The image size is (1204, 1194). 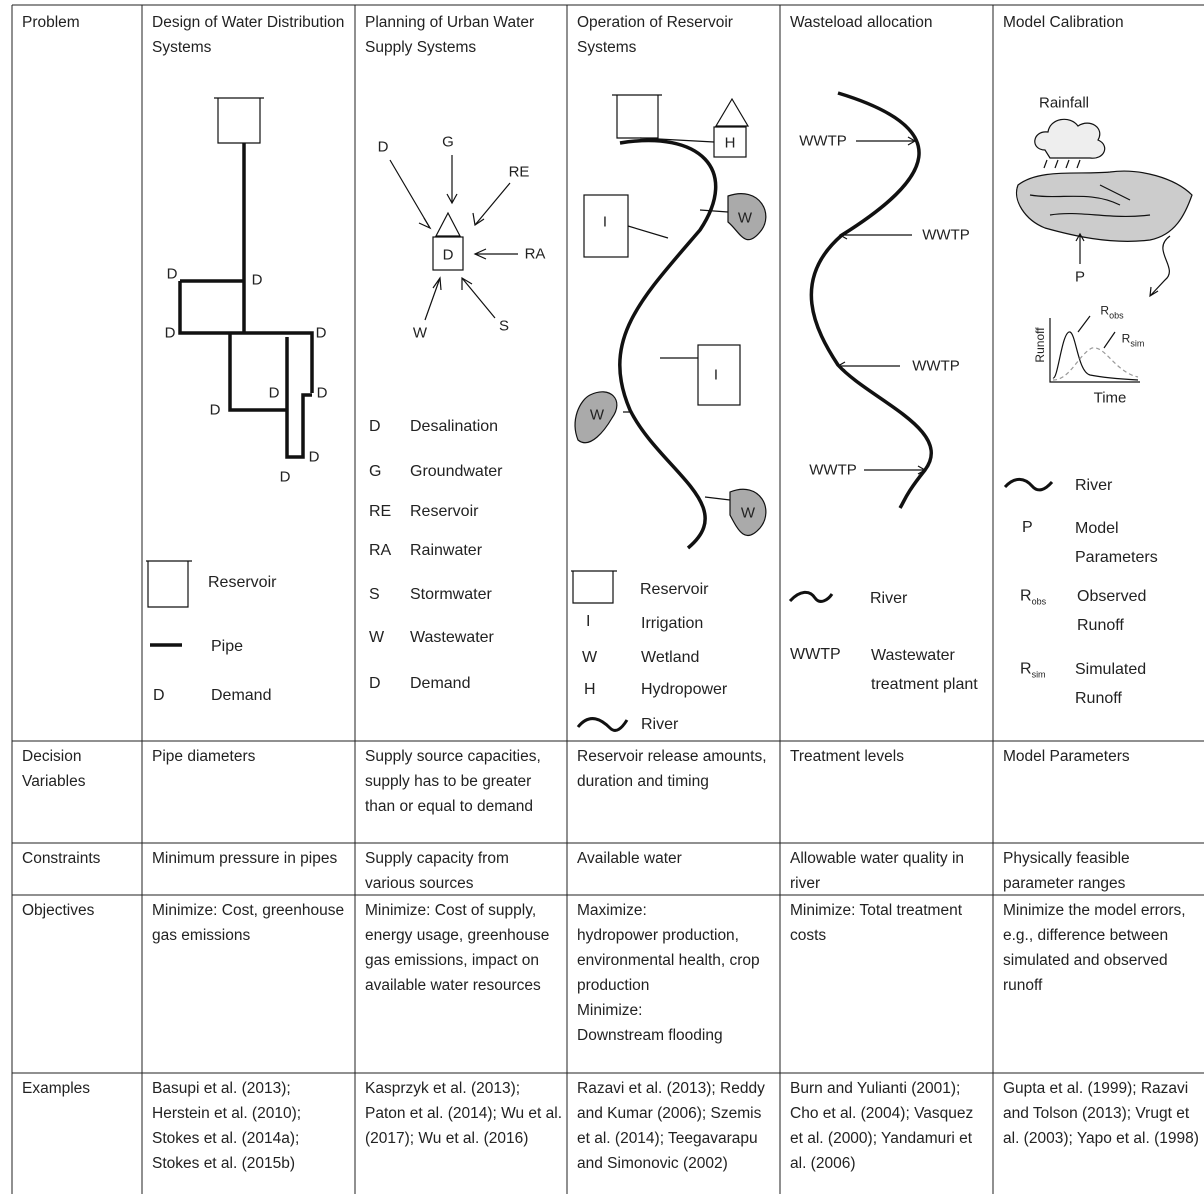 What do you see at coordinates (1033, 597) in the screenshot?
I see `legend-key: Robs` at bounding box center [1033, 597].